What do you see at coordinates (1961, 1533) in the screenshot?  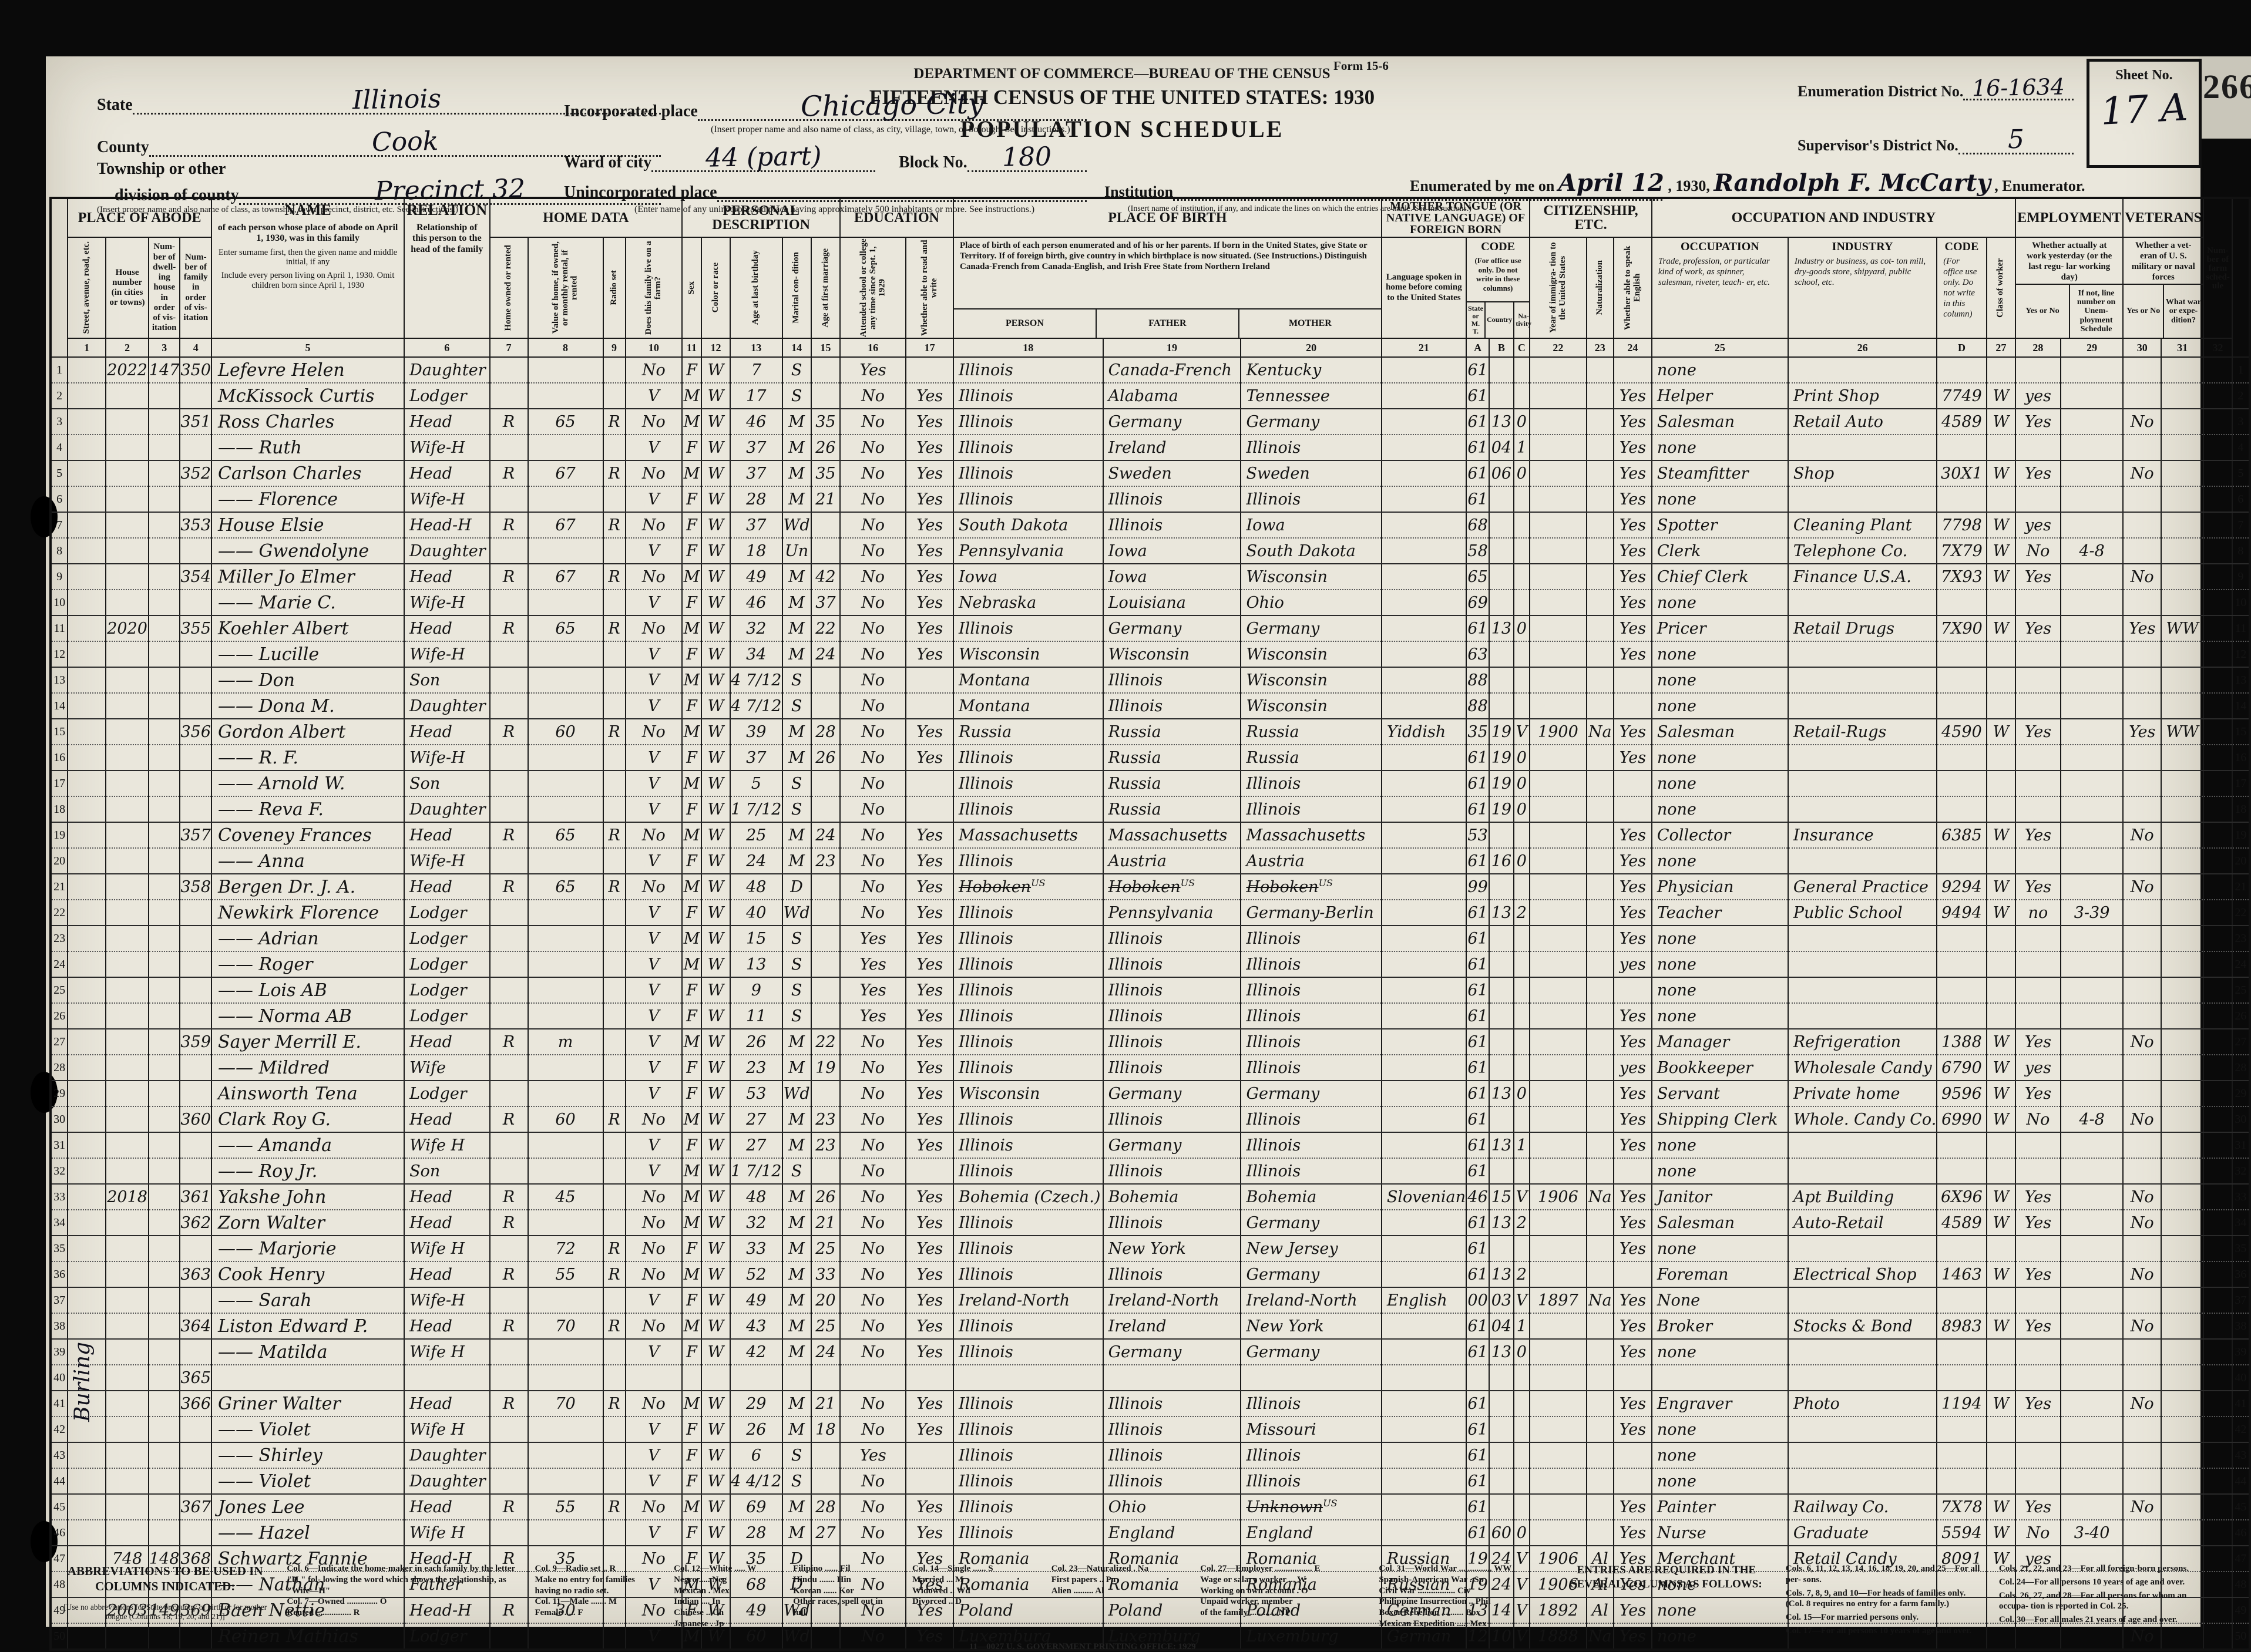 I see `cell-code-d: 5594` at bounding box center [1961, 1533].